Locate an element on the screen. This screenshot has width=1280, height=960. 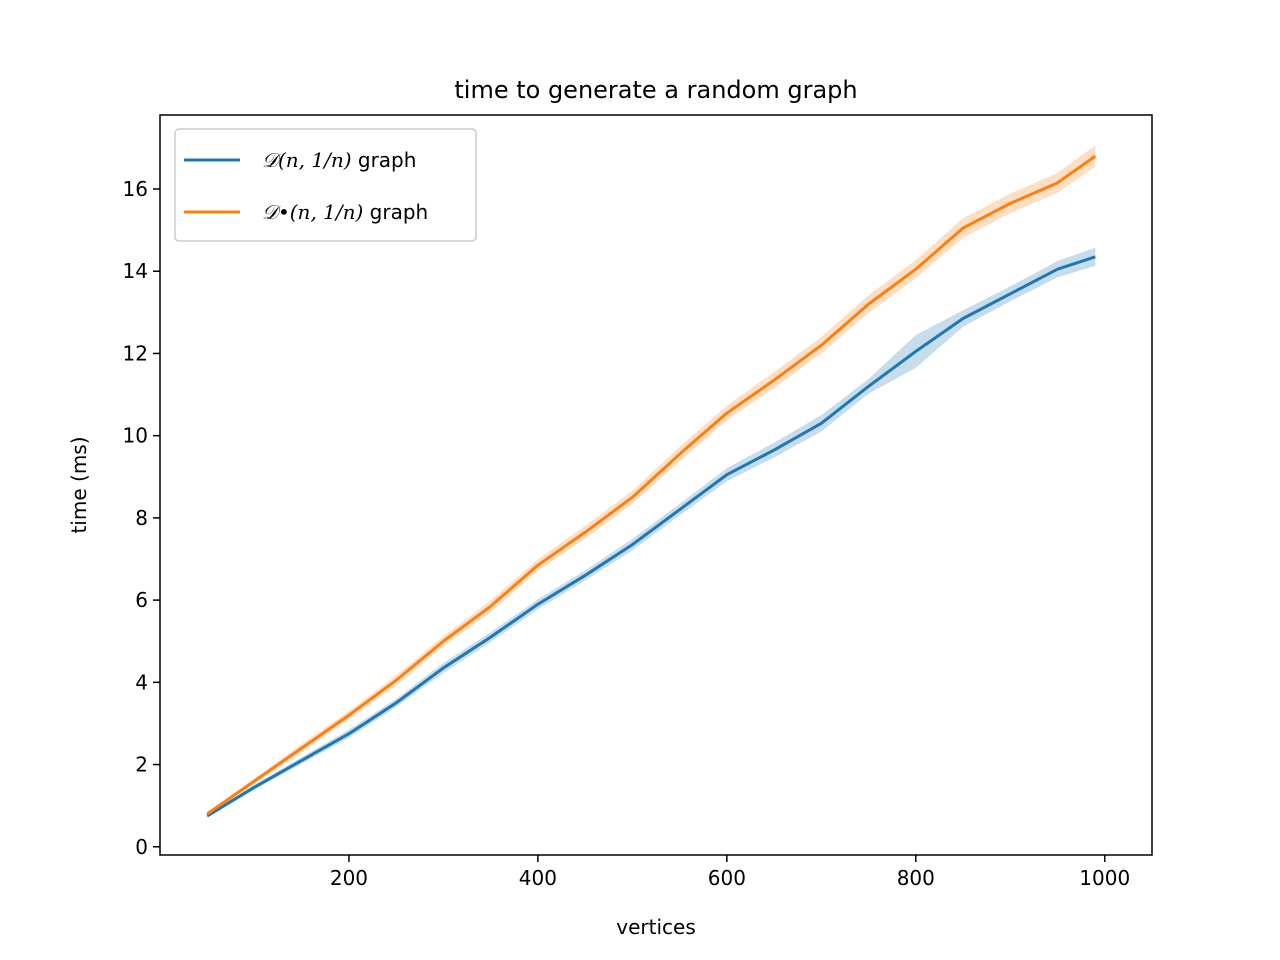
y-tick-label: 10 is located at coordinates (135, 436).